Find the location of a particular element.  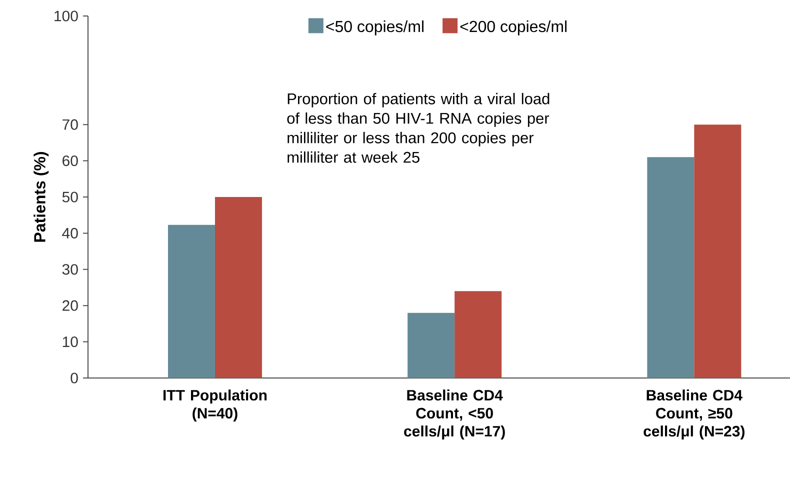

x-tick-label: ITT Population (N=40) is located at coordinates (215, 406).